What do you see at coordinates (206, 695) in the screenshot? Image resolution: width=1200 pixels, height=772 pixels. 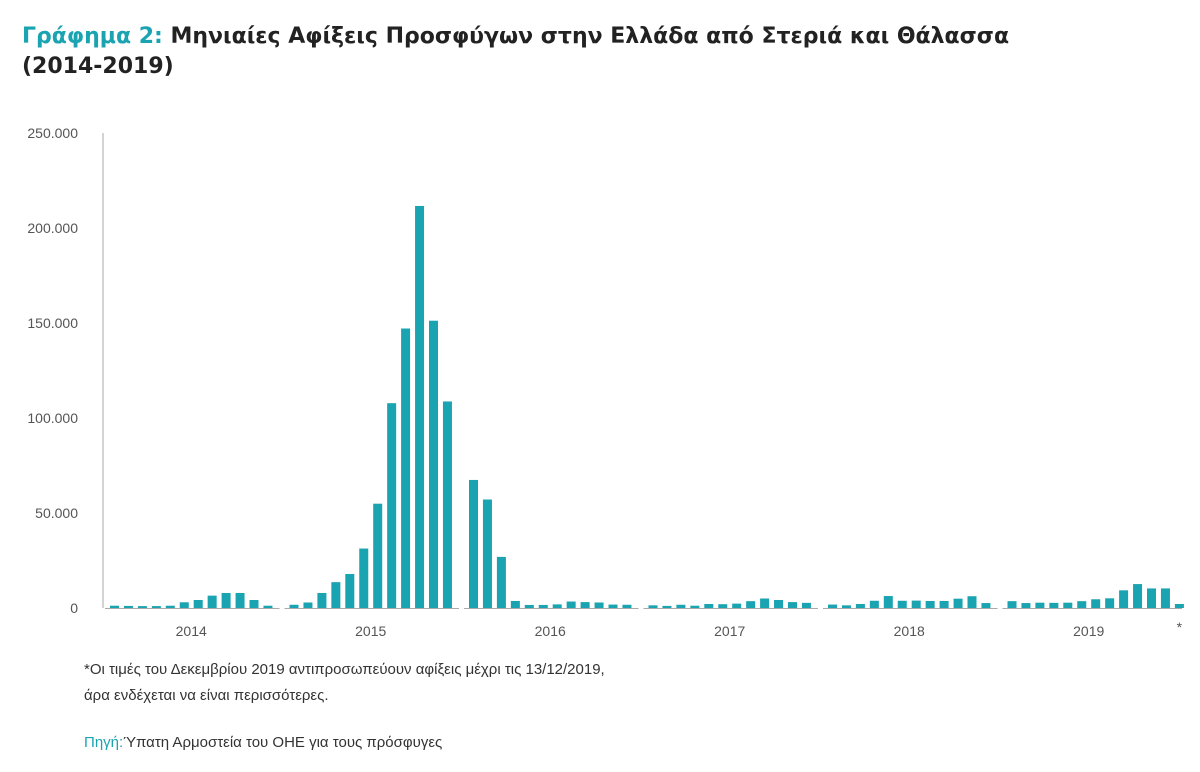 I see `footnote-line-2: άρα ενδέχεται να είναι περισσότερες.` at bounding box center [206, 695].